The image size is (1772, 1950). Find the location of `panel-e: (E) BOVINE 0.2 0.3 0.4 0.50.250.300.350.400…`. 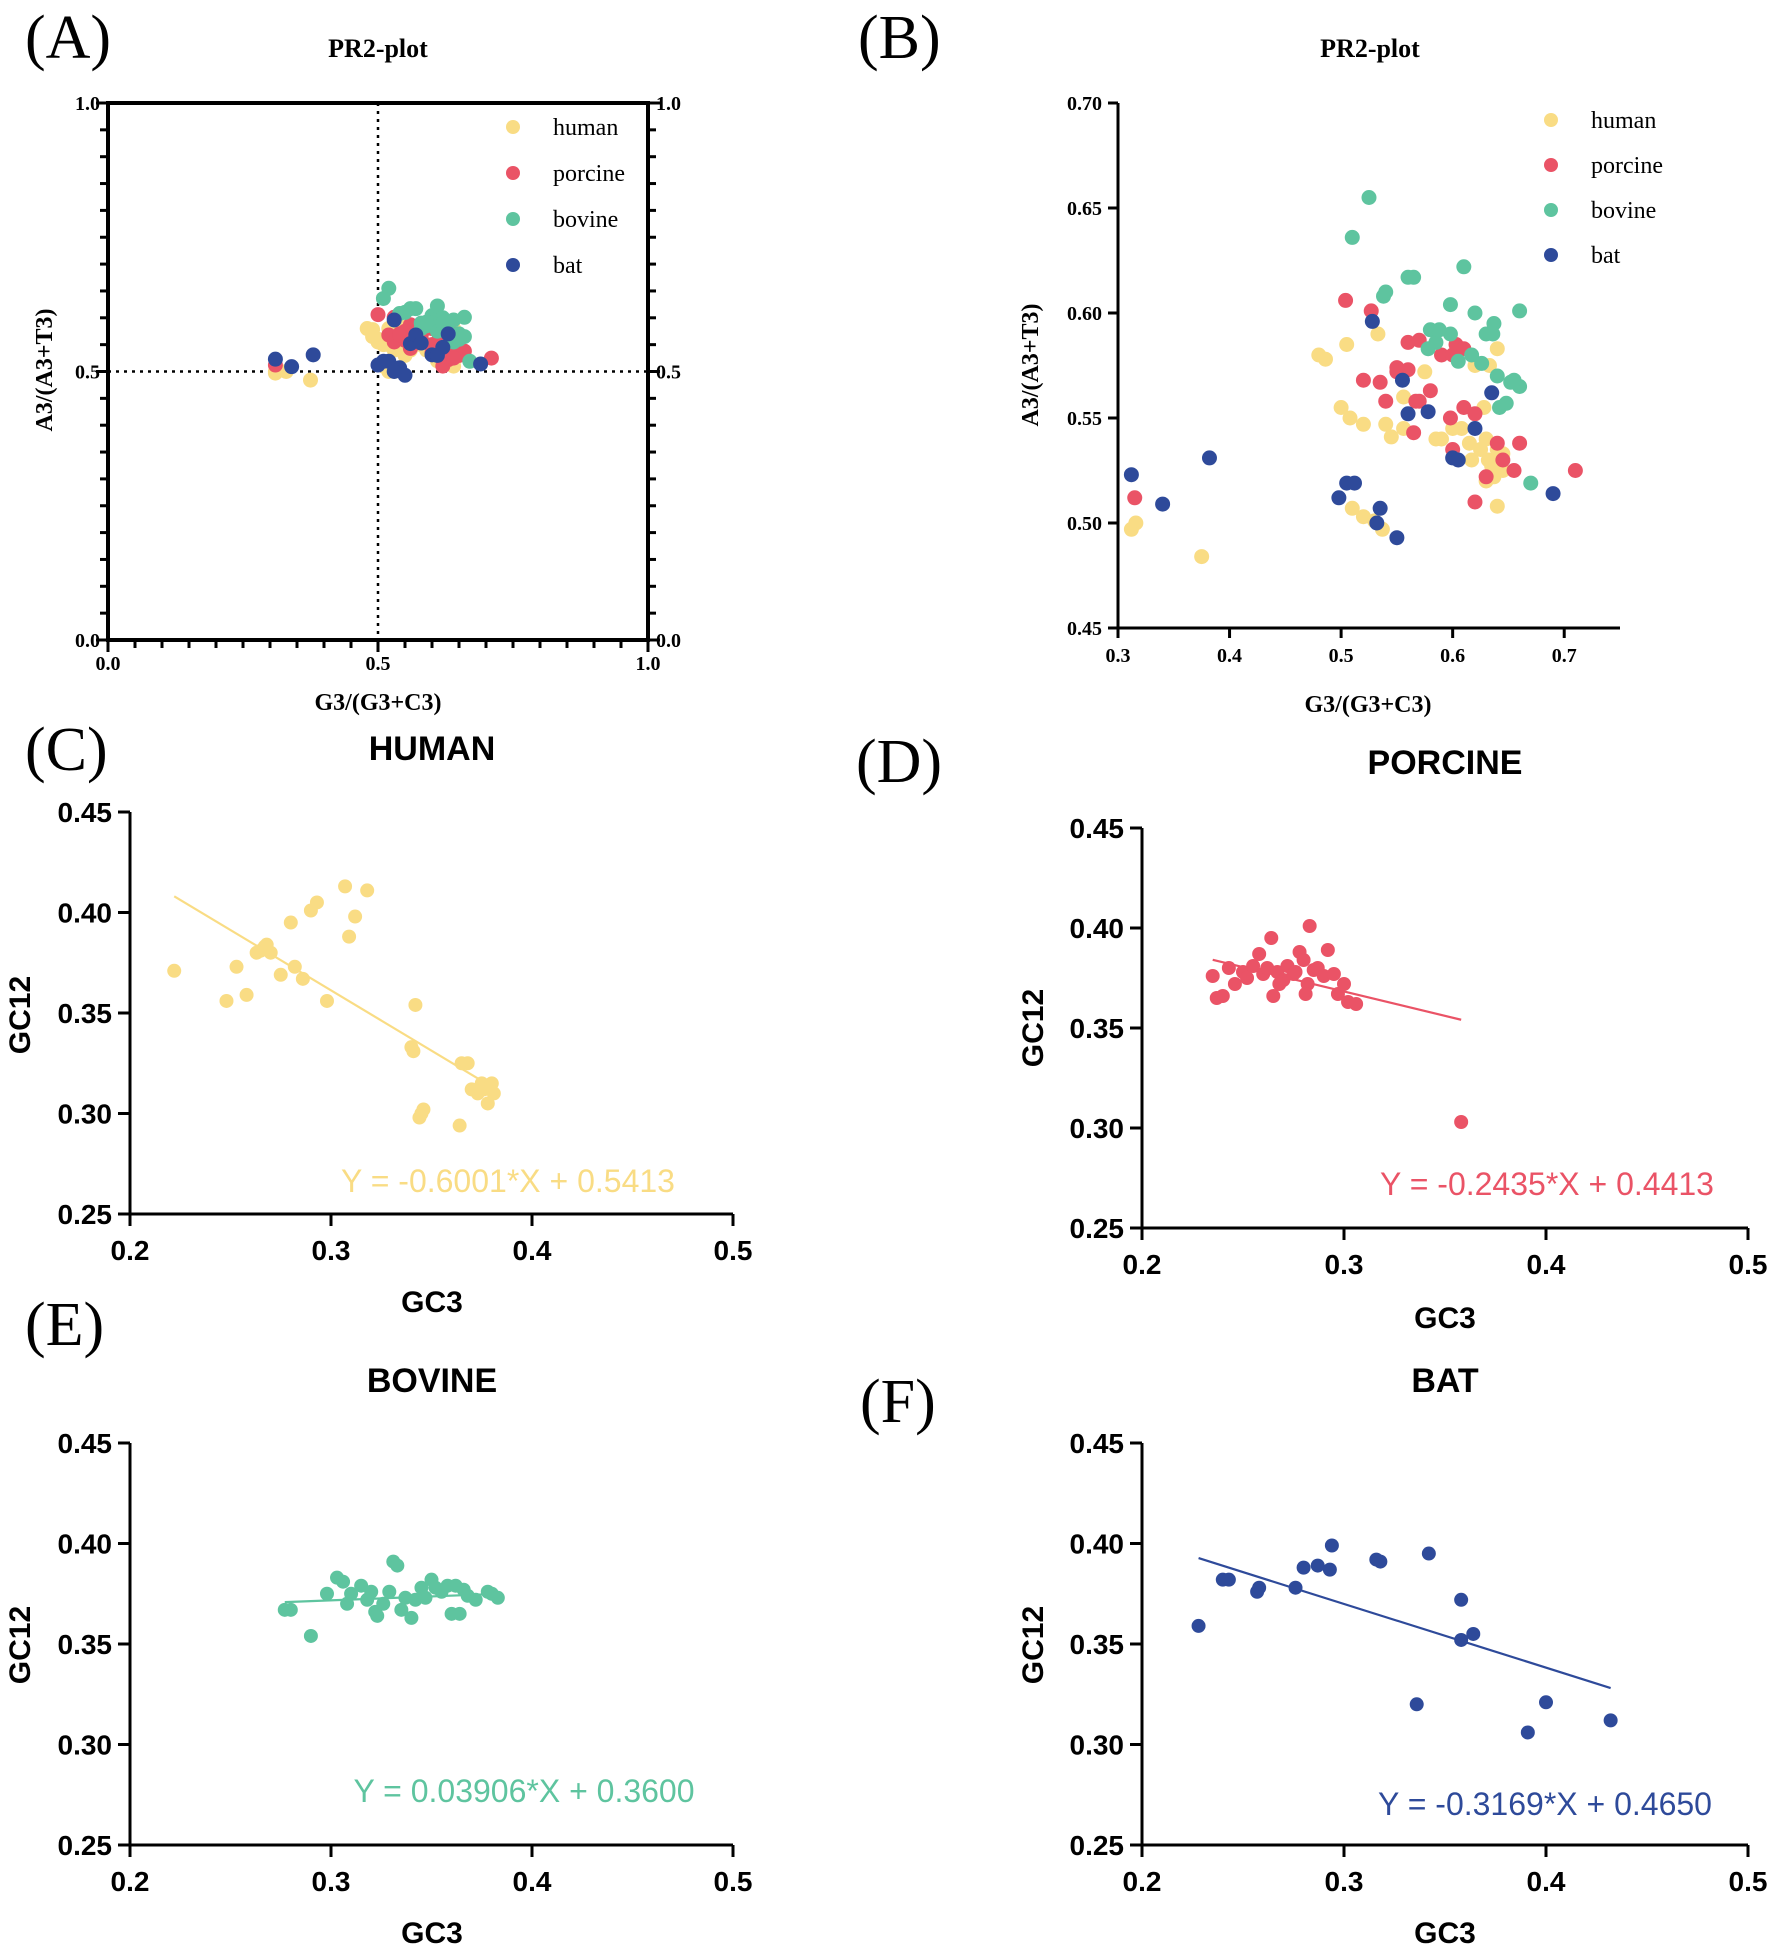

panel-e: (E) BOVINE 0.2 0.3 0.4 0.50.250.300.350.400… is located at coordinates (378, 1620).